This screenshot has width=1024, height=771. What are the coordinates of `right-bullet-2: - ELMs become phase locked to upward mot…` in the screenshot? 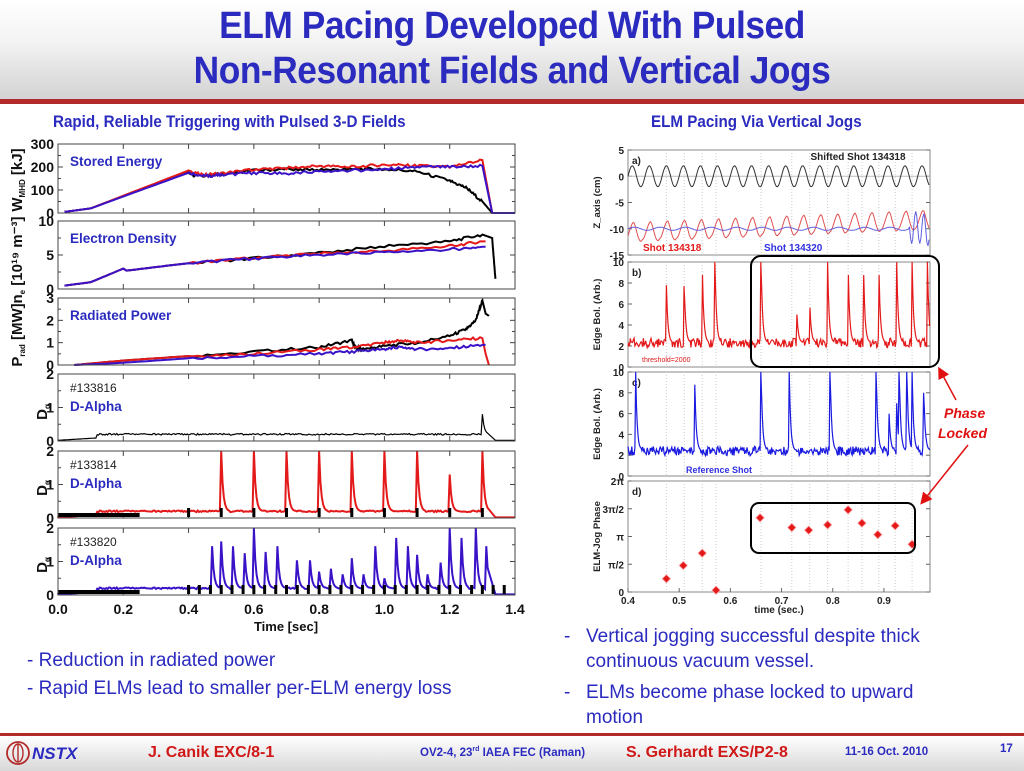 It's located at (742, 705).